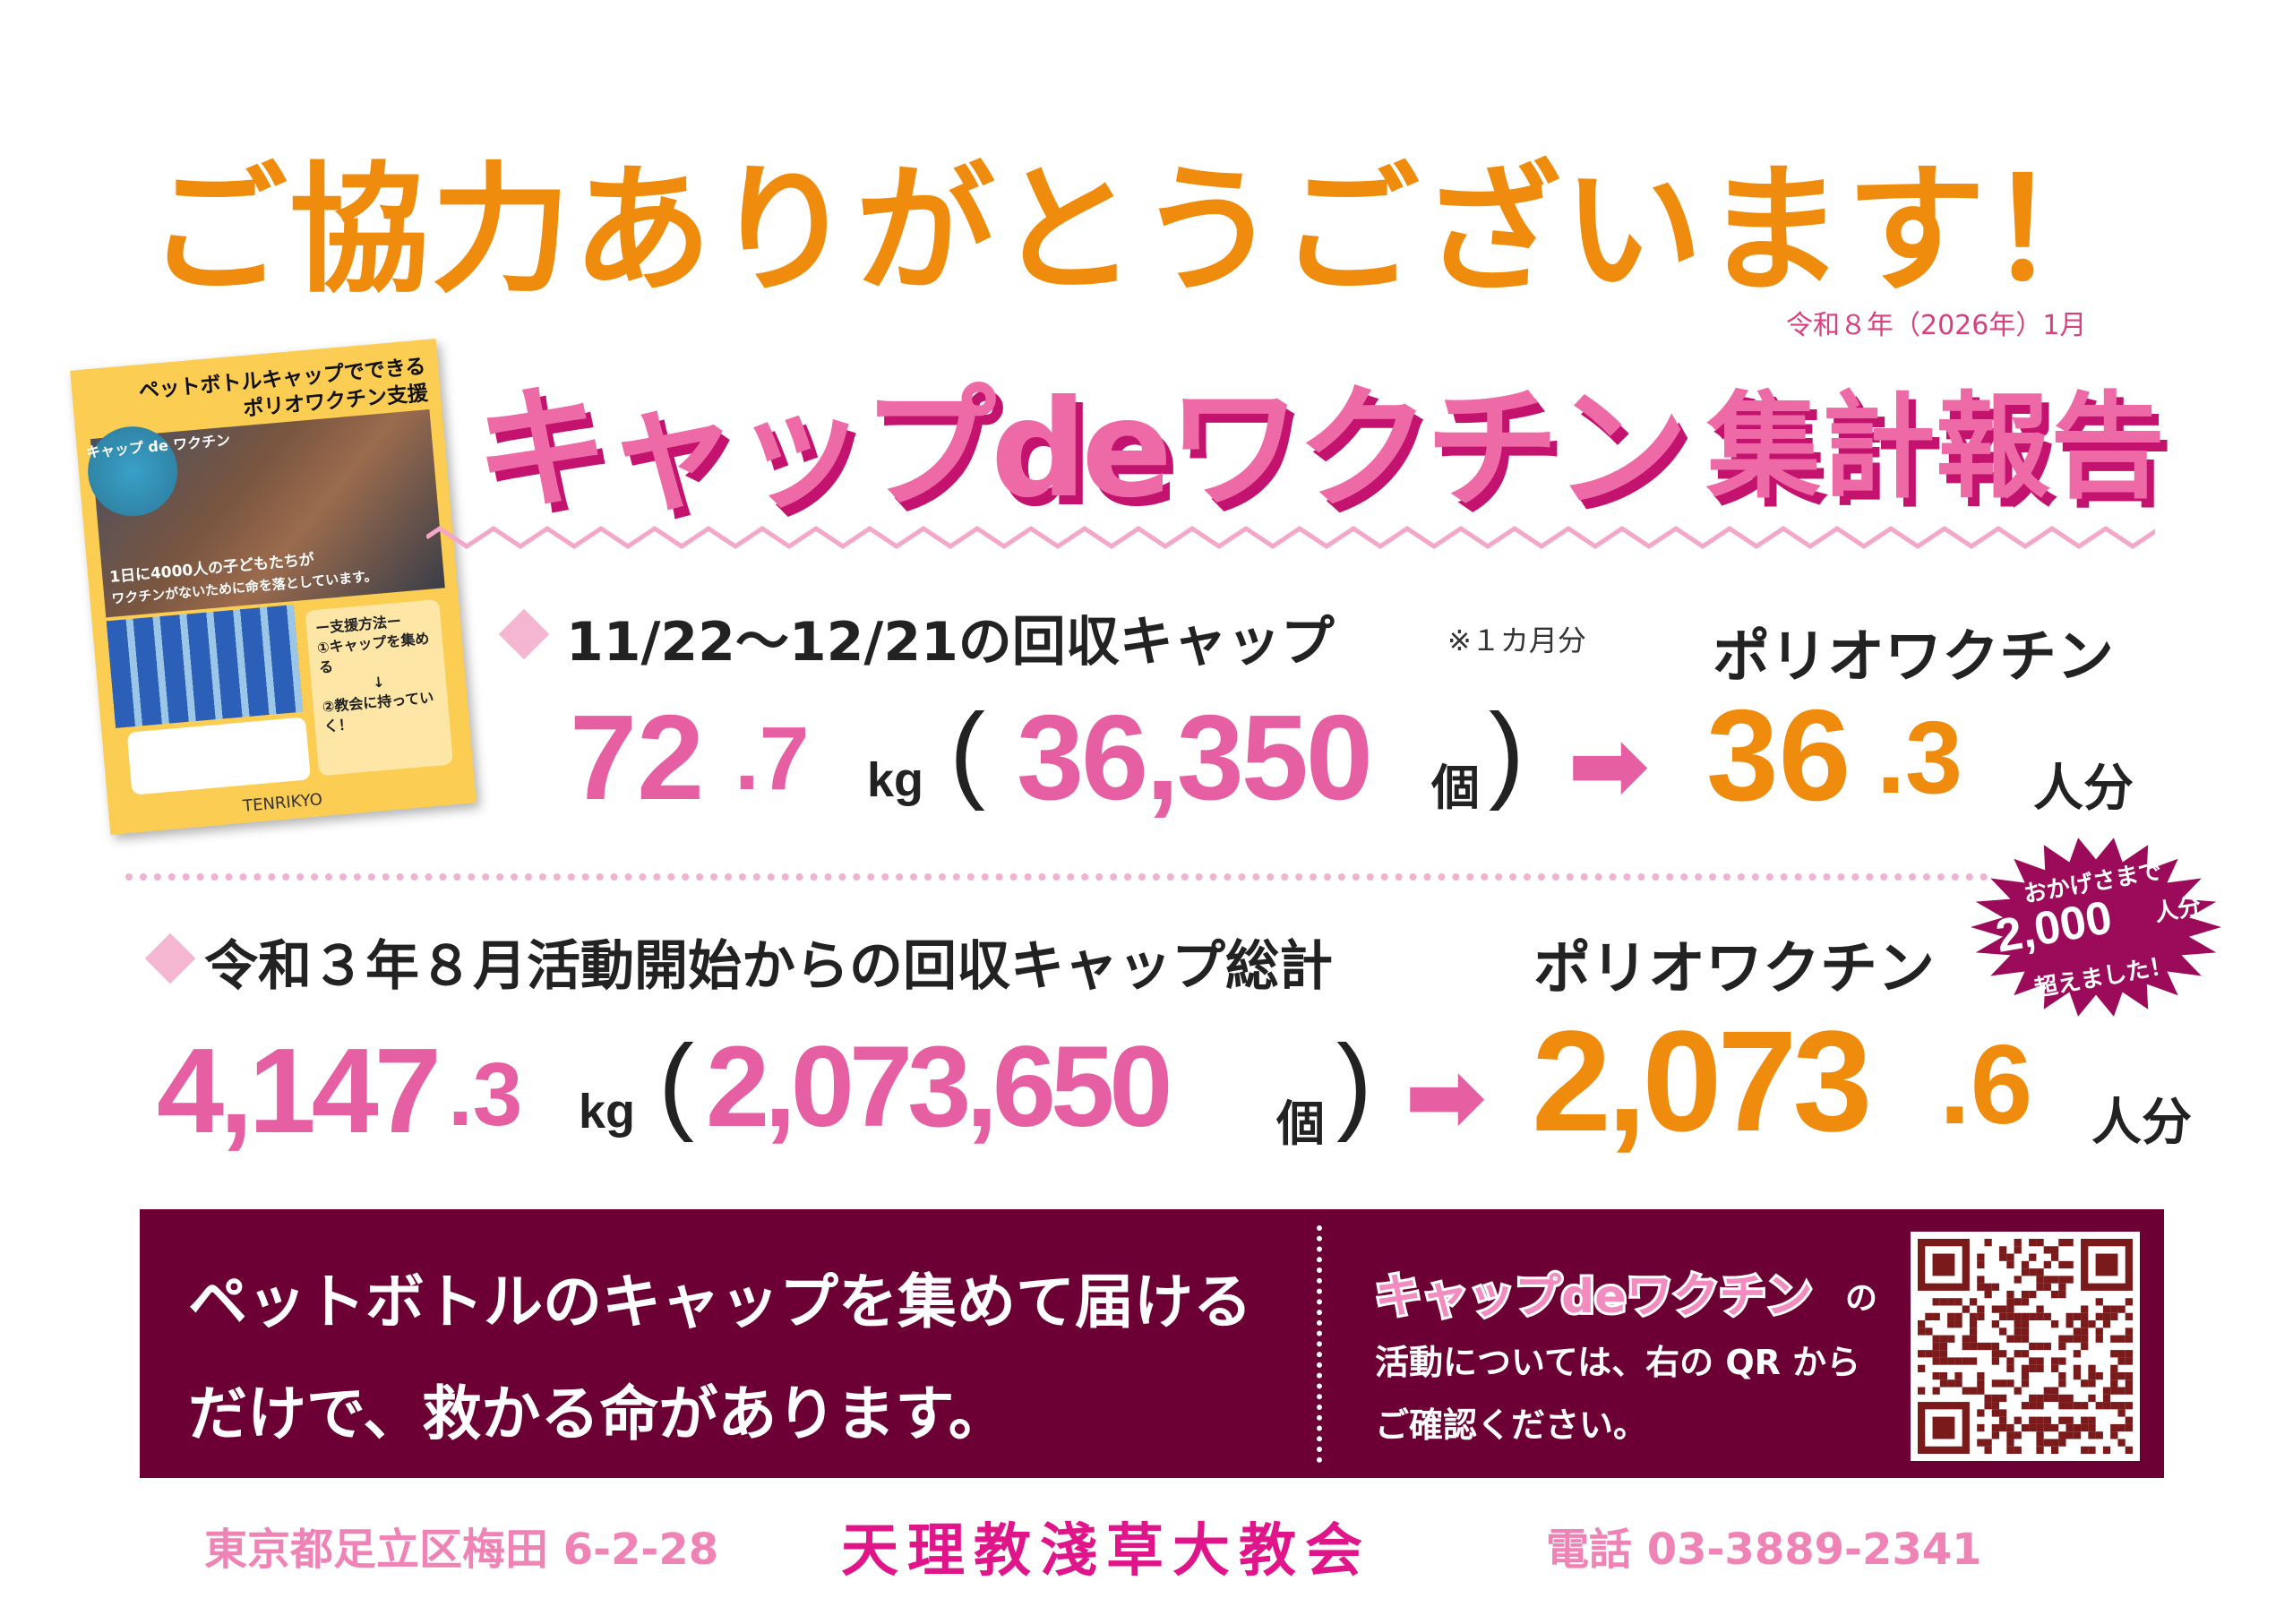 The image size is (2293, 1624). What do you see at coordinates (895, 780) in the screenshot?
I see `monthly-weight-unit: kg` at bounding box center [895, 780].